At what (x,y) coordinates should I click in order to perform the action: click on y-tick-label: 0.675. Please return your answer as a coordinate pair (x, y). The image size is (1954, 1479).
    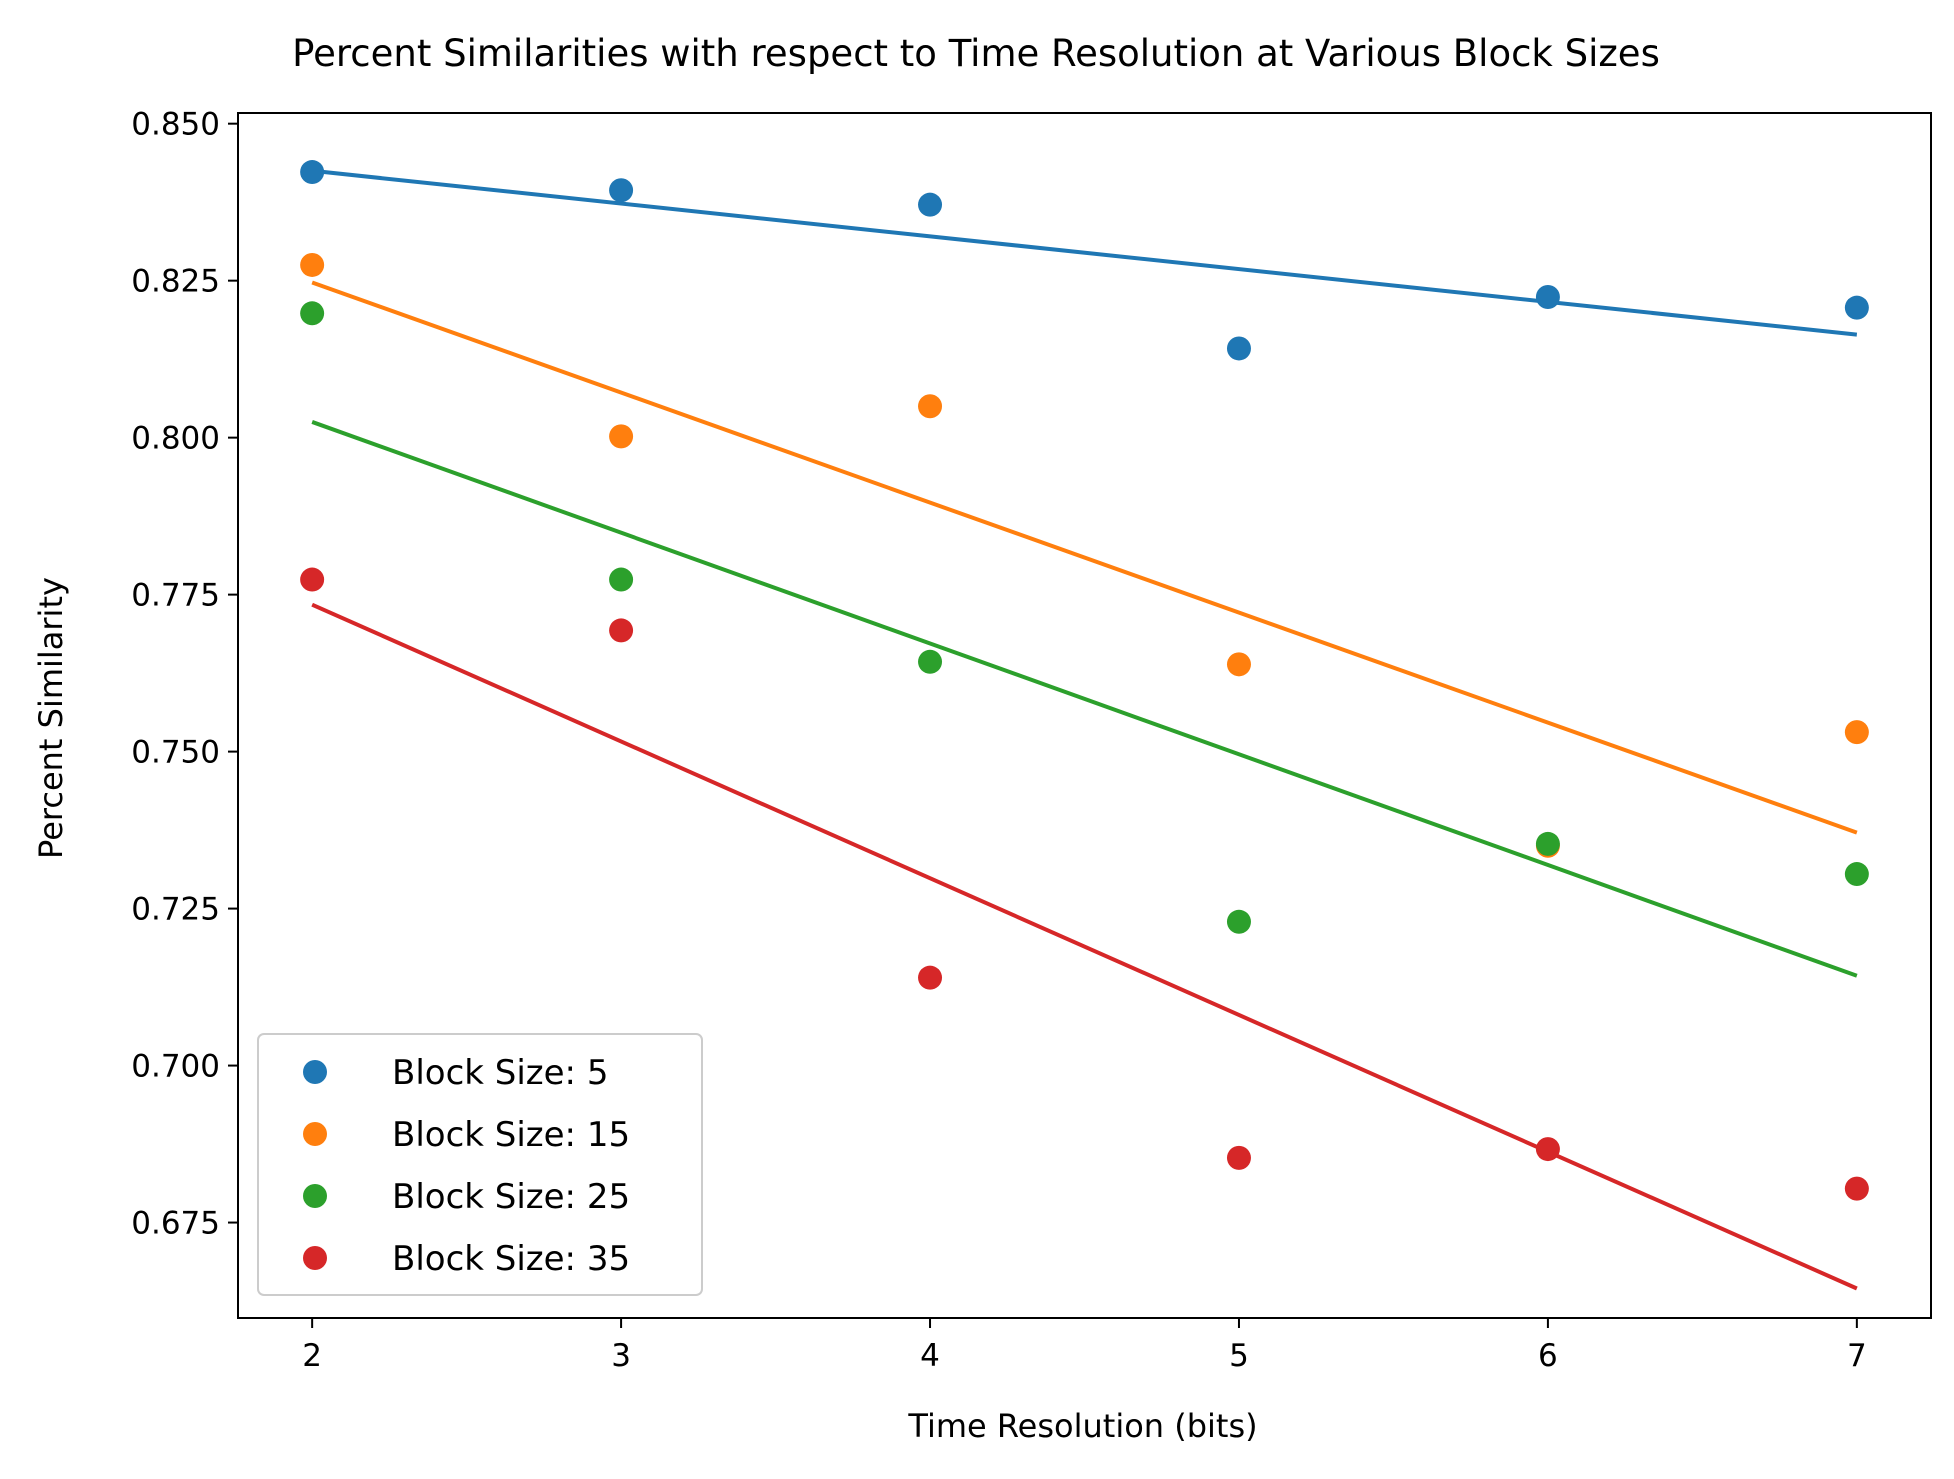
    Looking at the image, I should click on (175, 1224).